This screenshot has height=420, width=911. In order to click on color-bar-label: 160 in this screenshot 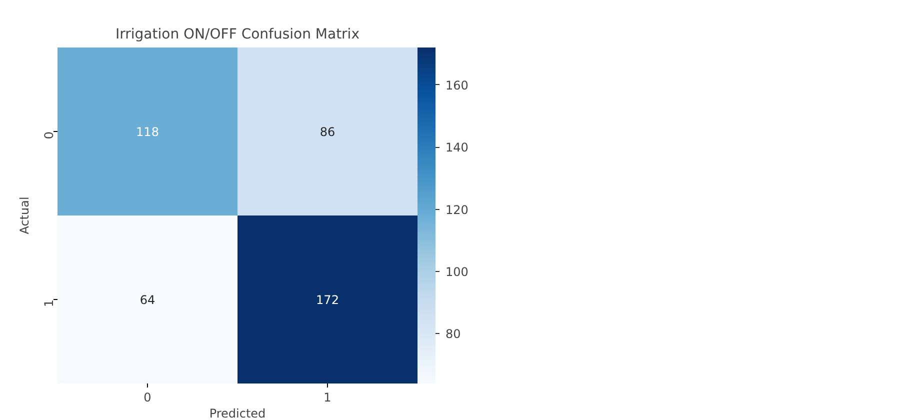, I will do `click(457, 85)`.